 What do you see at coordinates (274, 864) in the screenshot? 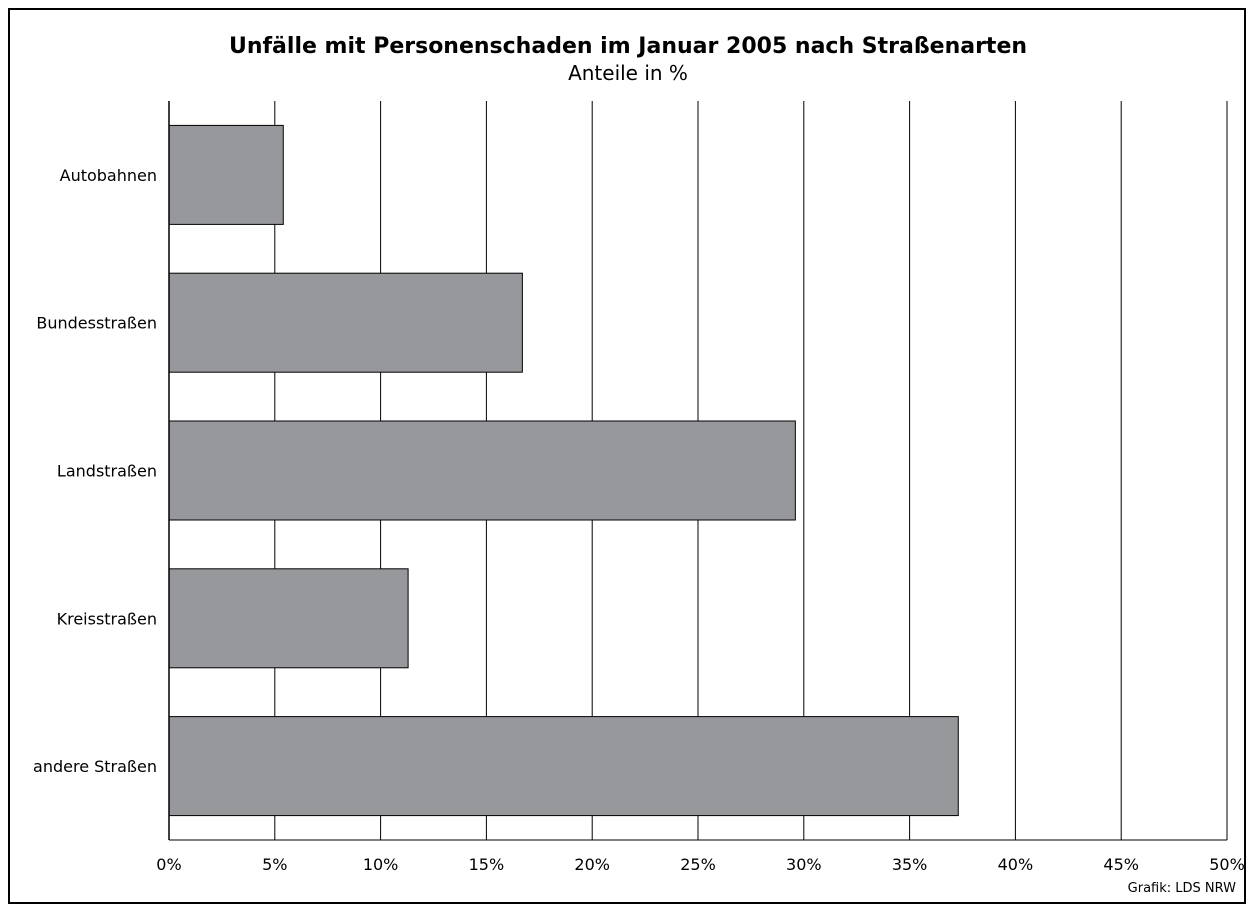
I see `tick-label-5: 5%` at bounding box center [274, 864].